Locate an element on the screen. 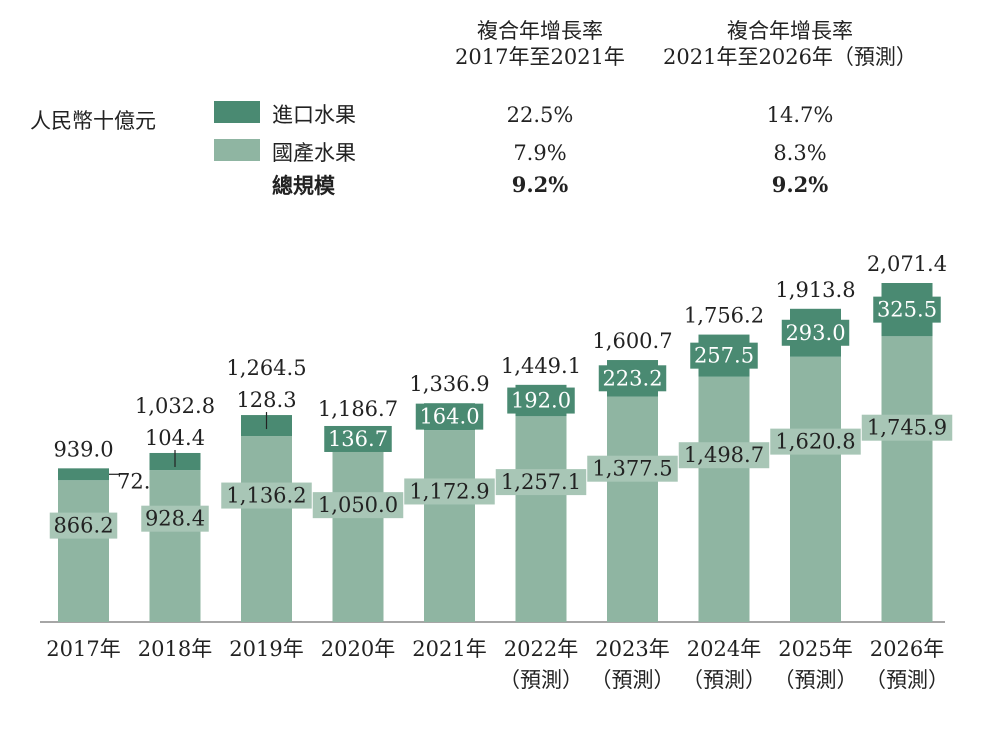 Image resolution: width=1000 pixels, height=731 pixels. x-tick-label-5-sub: （預測） is located at coordinates (541, 680).